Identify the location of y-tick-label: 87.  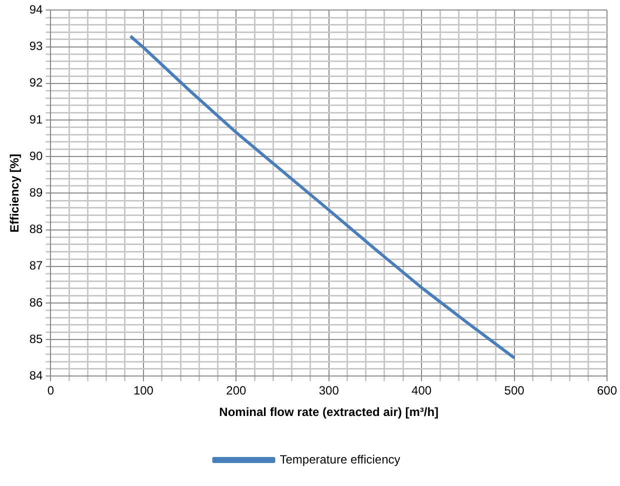
(36, 265).